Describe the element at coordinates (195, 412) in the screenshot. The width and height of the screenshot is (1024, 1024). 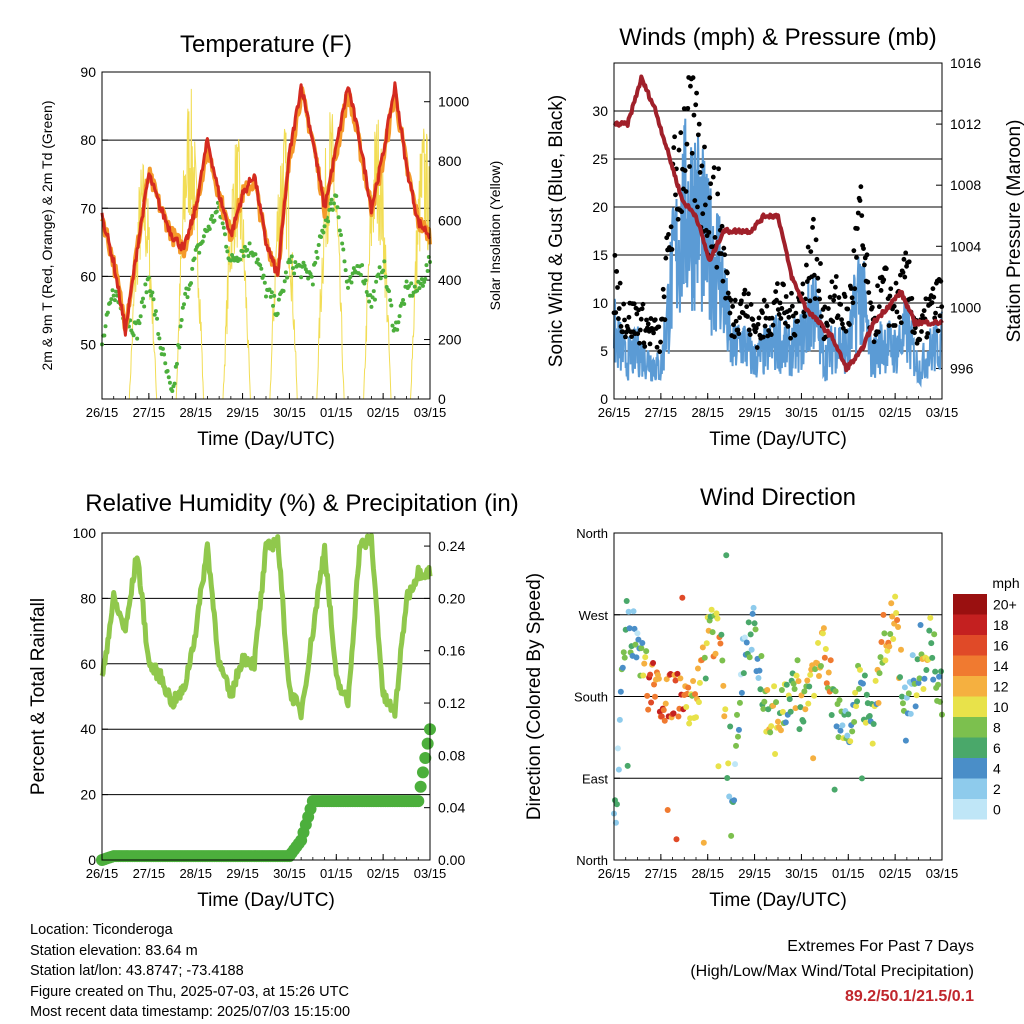
I see `x-tick-label: 28/15` at that location.